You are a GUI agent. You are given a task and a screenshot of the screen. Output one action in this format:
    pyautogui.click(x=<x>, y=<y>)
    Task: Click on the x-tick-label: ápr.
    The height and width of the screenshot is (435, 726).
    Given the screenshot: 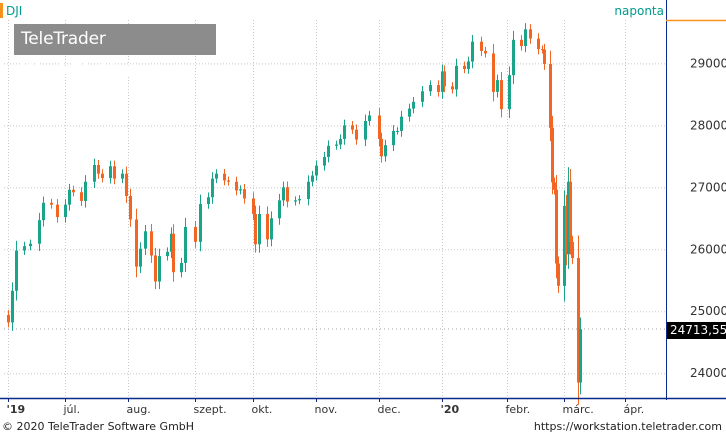 What is the action you would take?
    pyautogui.click(x=634, y=409)
    